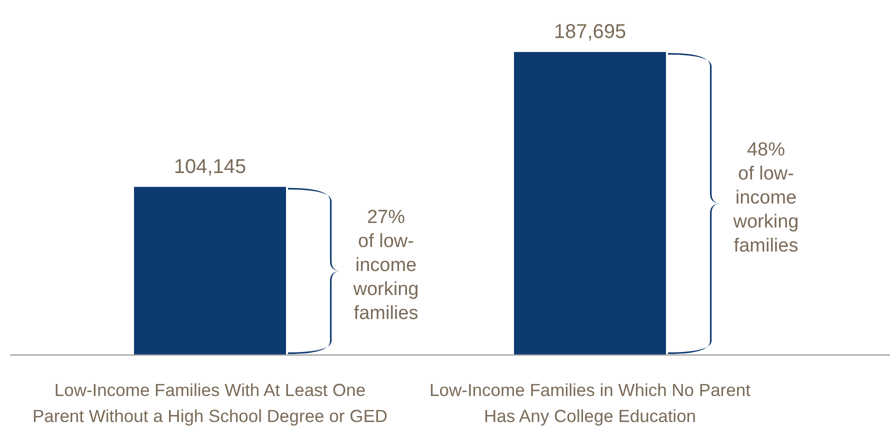 This screenshot has height=433, width=890. I want to click on x-tick-label: Low-Income Families With At Least One Parent Without a High School Degree or GED, so click(210, 403).